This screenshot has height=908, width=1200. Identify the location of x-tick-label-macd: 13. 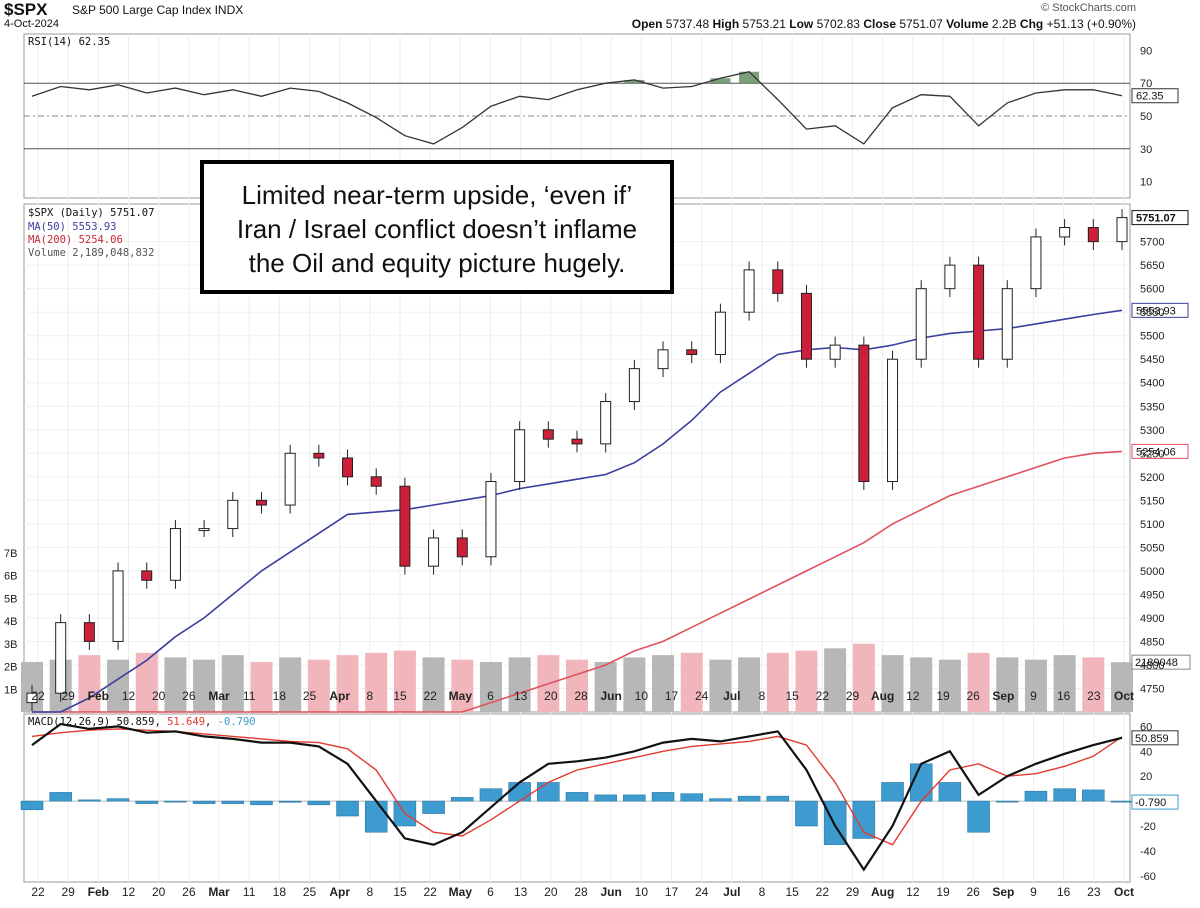
(521, 892).